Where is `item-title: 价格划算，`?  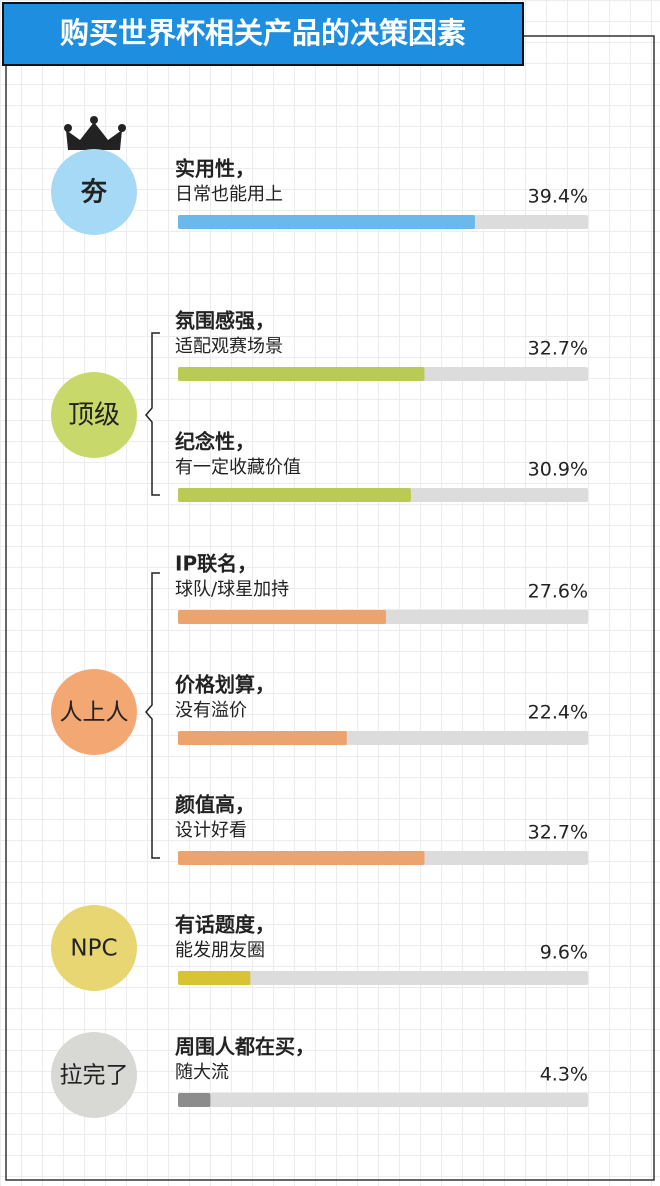 item-title: 价格划算， is located at coordinates (225, 685).